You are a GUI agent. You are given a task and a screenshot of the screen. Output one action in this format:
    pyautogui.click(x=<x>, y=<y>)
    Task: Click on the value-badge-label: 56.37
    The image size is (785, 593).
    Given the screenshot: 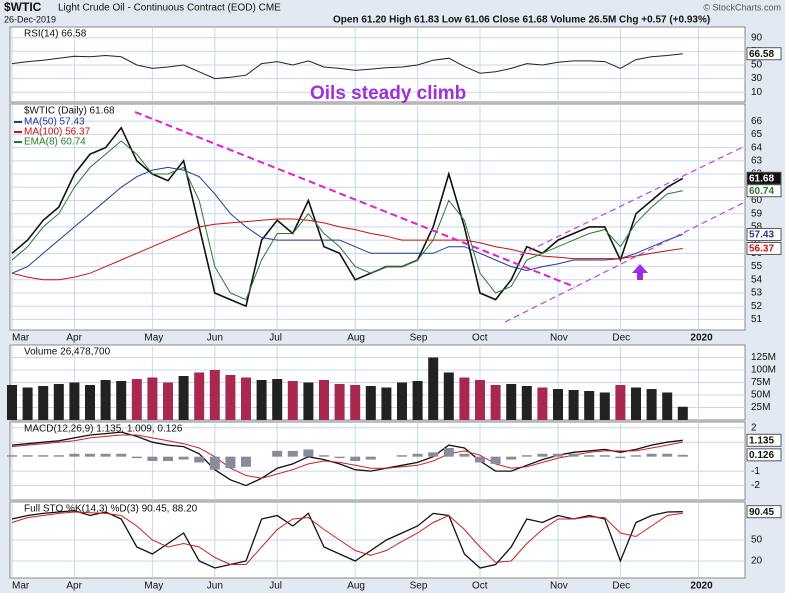 What is the action you would take?
    pyautogui.click(x=761, y=249)
    